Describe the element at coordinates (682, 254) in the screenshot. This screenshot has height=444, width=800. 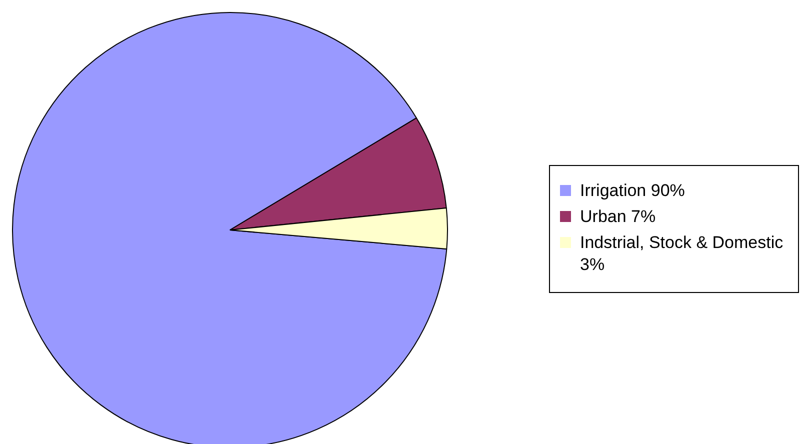
I see `legend-label: Indstrial, Stock & Domestic 3%` at that location.